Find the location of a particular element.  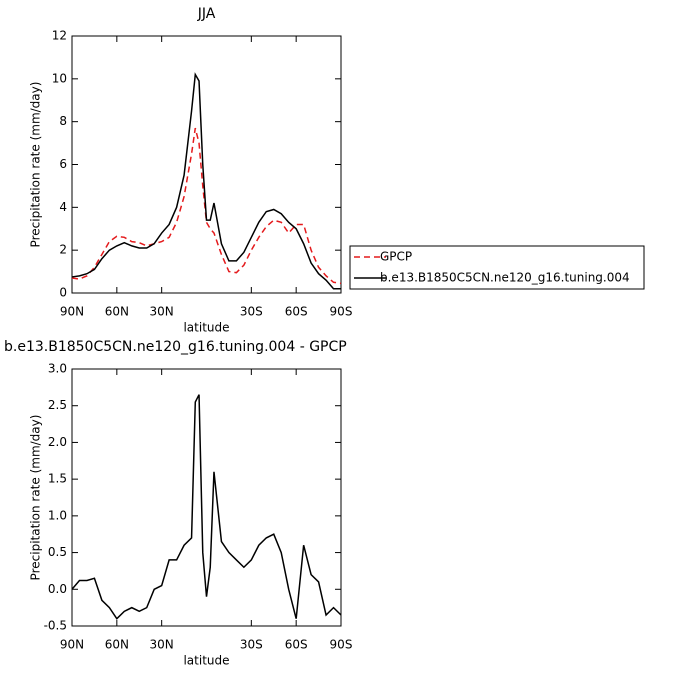

y-tick-label: 2.0 is located at coordinates (57, 442).